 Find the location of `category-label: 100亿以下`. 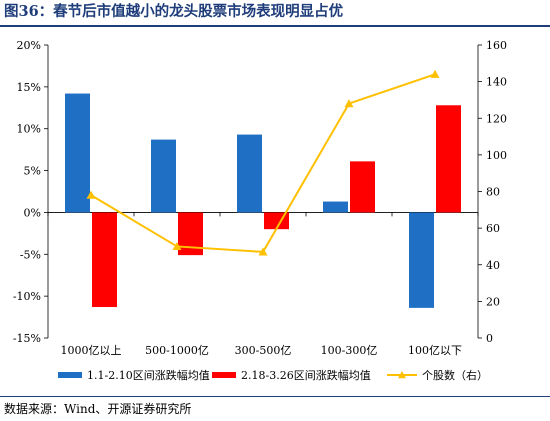

category-label: 100亿以下 is located at coordinates (435, 350).